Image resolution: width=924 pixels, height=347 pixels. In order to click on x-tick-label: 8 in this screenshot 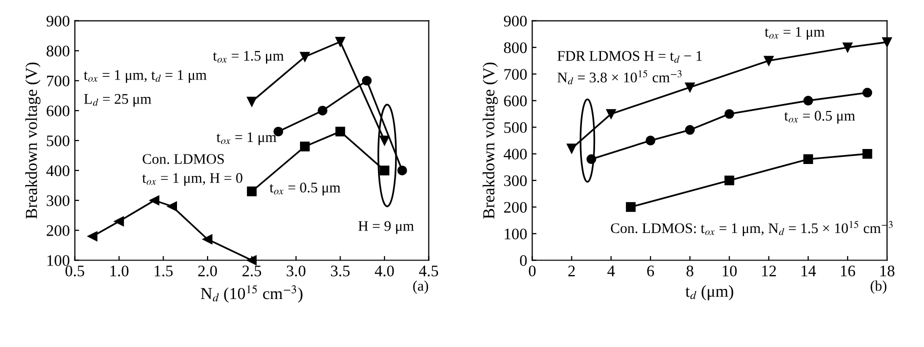, I will do `click(690, 271)`.